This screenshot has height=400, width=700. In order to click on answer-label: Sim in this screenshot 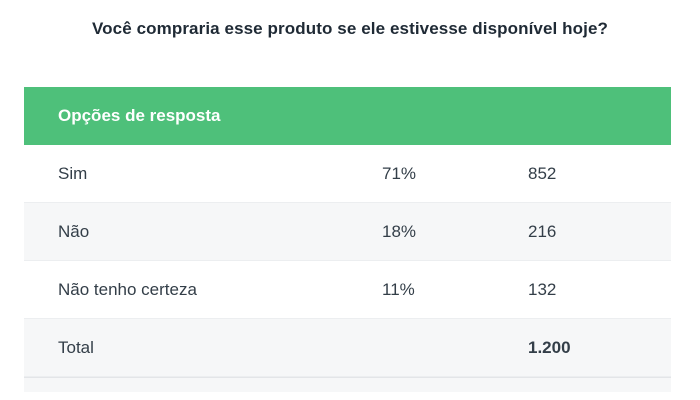, I will do `click(73, 173)`.